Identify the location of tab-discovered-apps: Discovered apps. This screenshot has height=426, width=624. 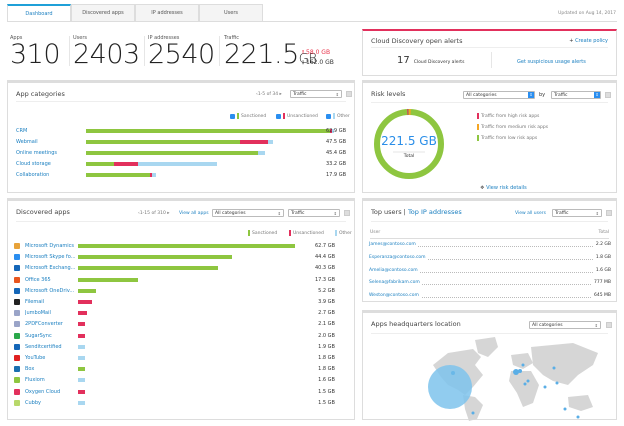
(103, 12).